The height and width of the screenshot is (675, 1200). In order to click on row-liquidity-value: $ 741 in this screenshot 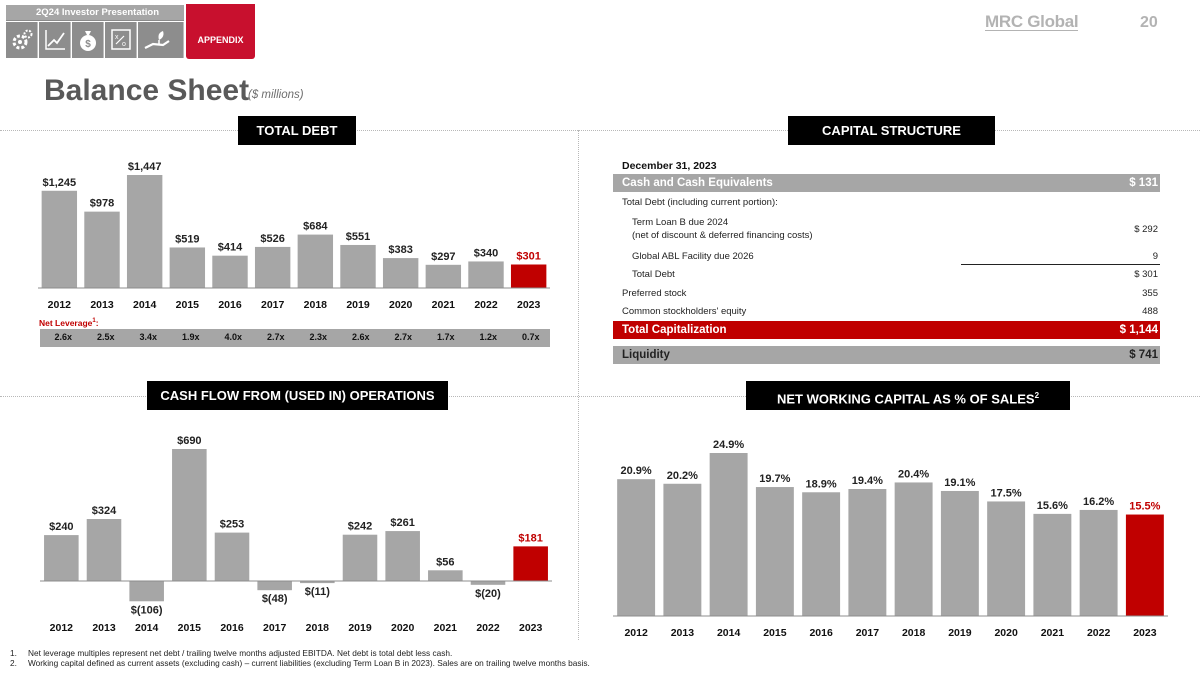, I will do `click(1143, 355)`.